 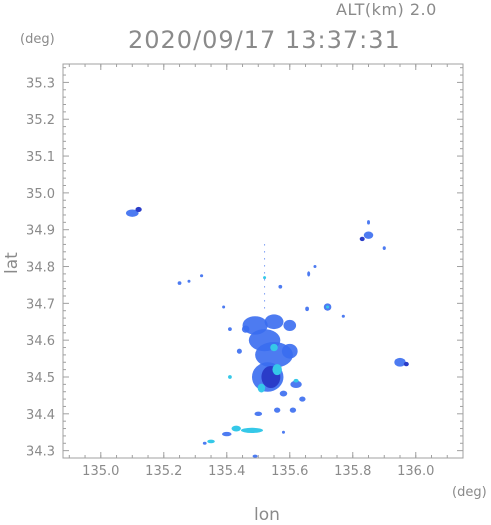 I want to click on x-tick-label: 135.0, so click(x=100, y=471).